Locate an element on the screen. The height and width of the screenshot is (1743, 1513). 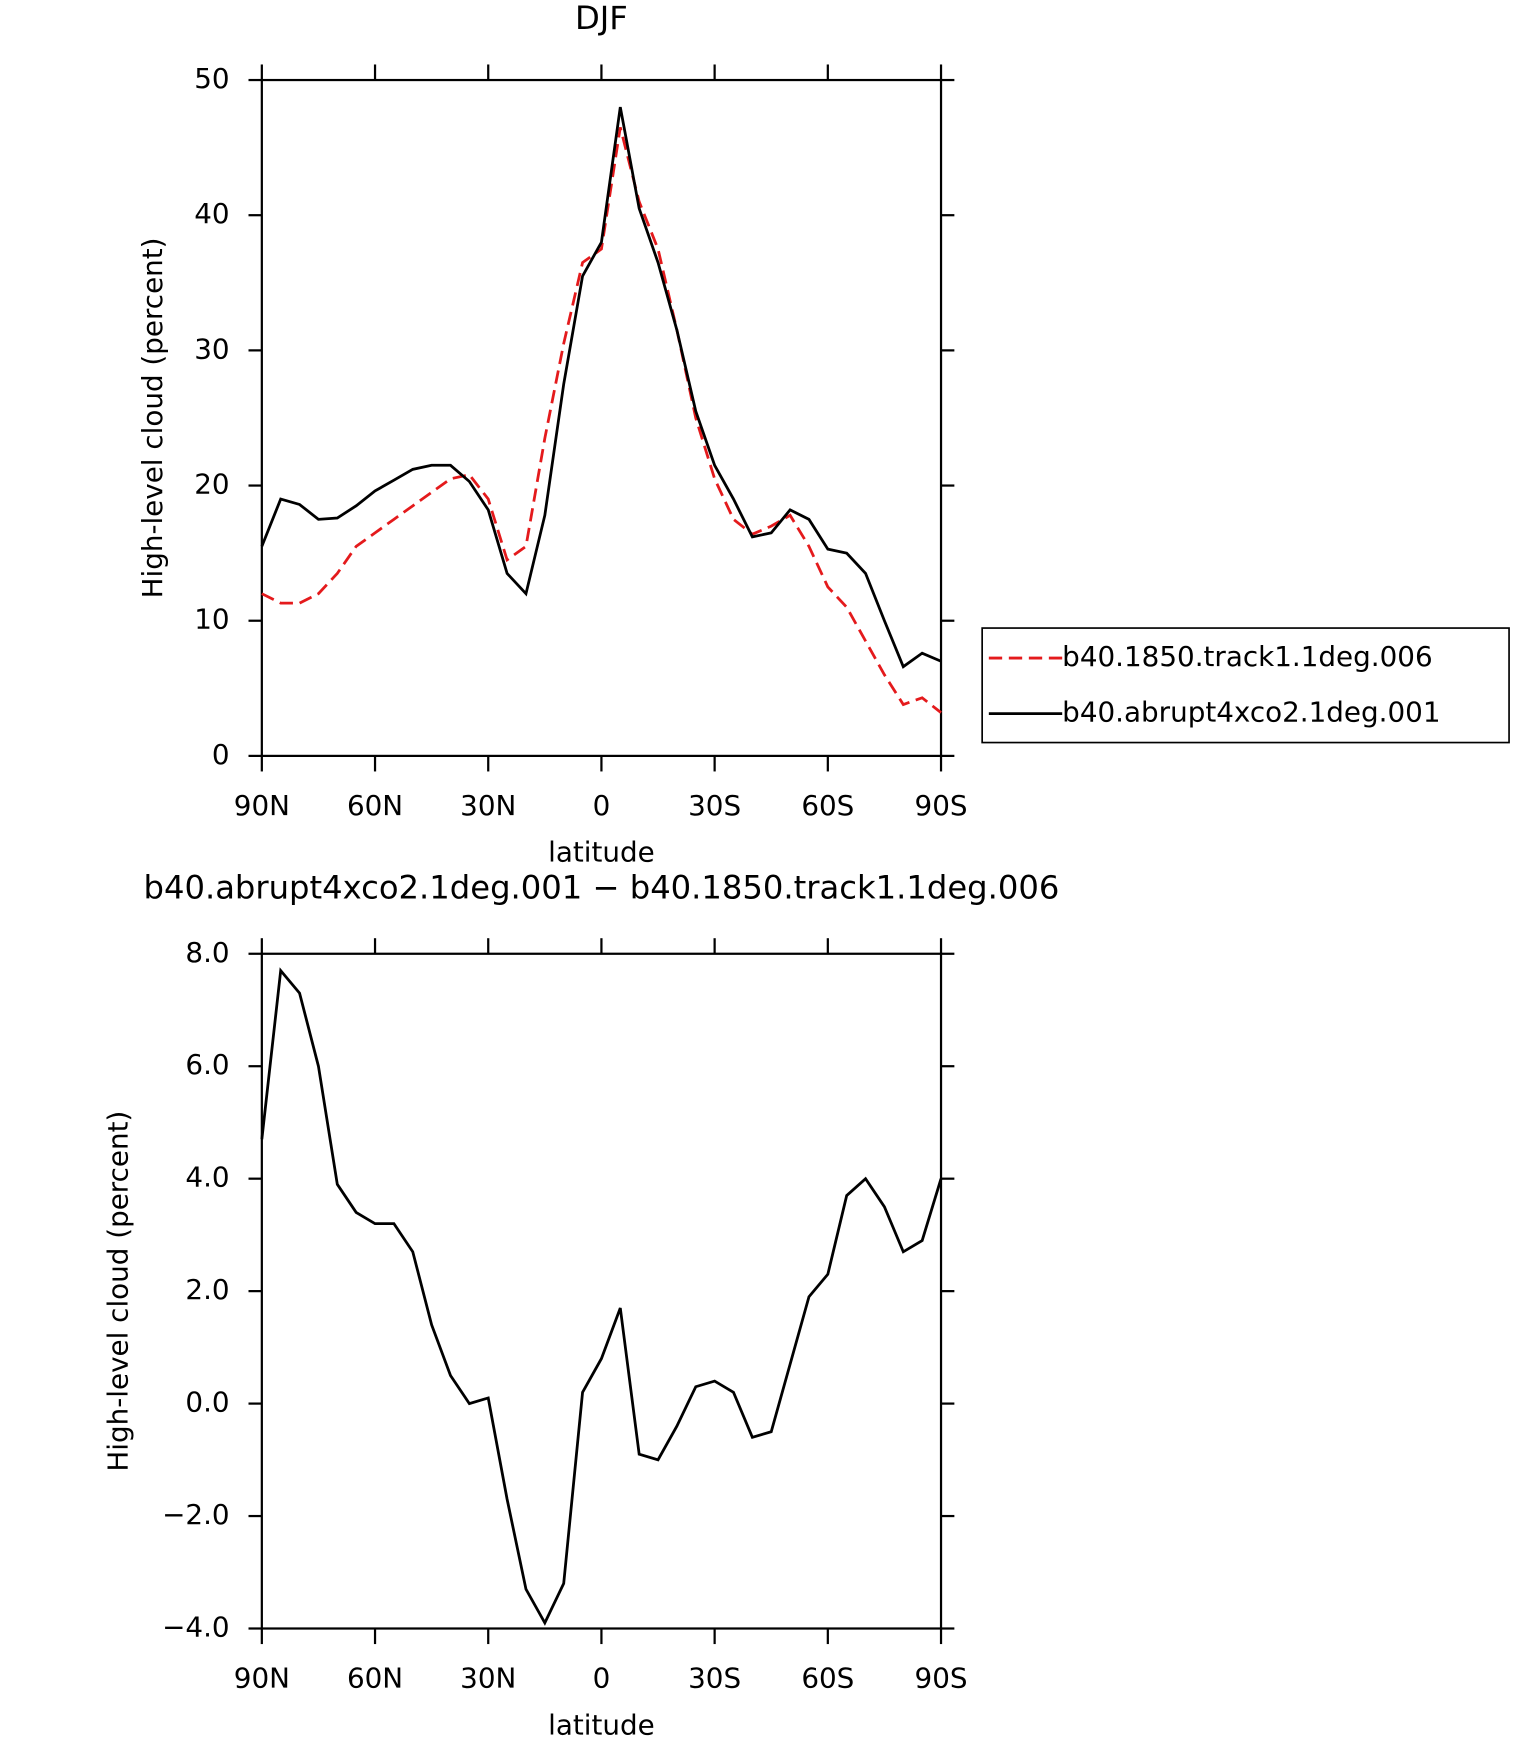
y-tick-label: 40 is located at coordinates (211, 213).